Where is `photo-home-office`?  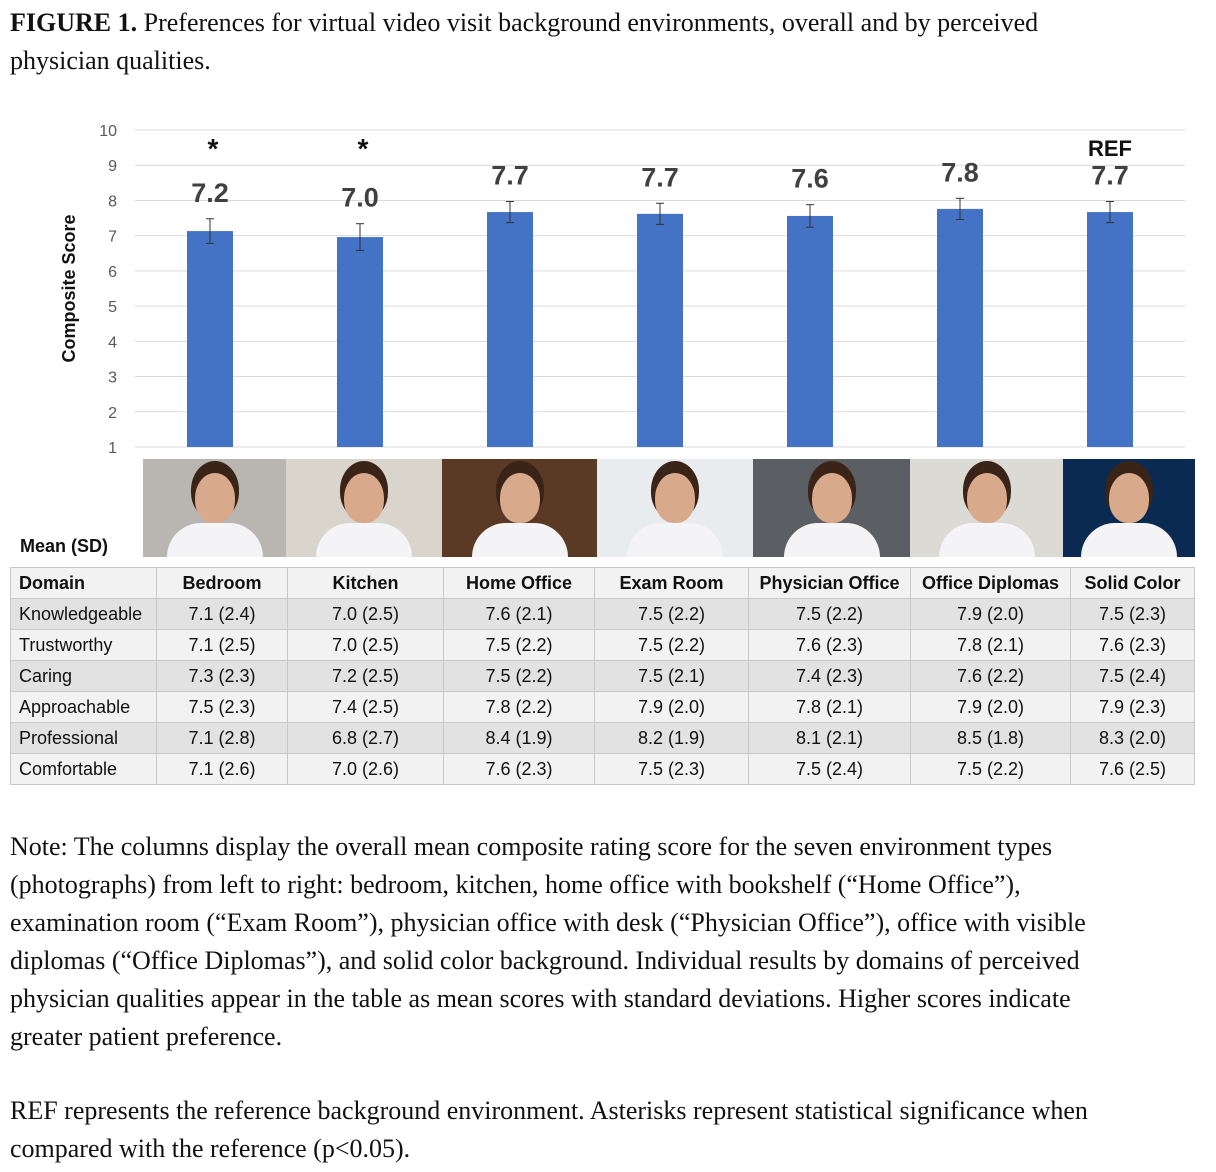 photo-home-office is located at coordinates (519, 508).